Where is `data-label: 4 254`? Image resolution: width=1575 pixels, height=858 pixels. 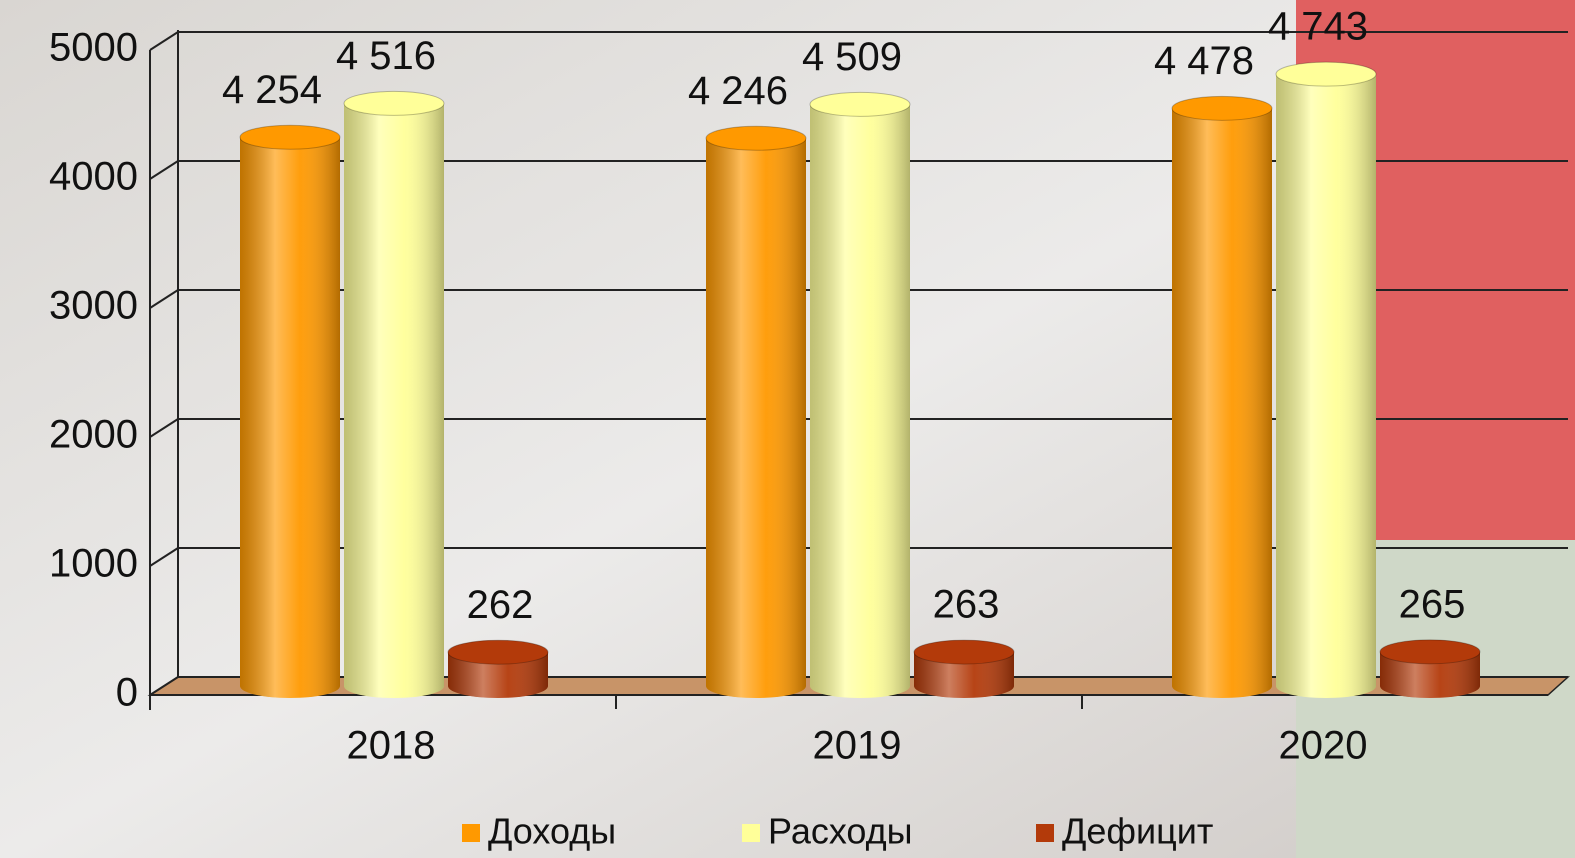
data-label: 4 254 is located at coordinates (272, 90).